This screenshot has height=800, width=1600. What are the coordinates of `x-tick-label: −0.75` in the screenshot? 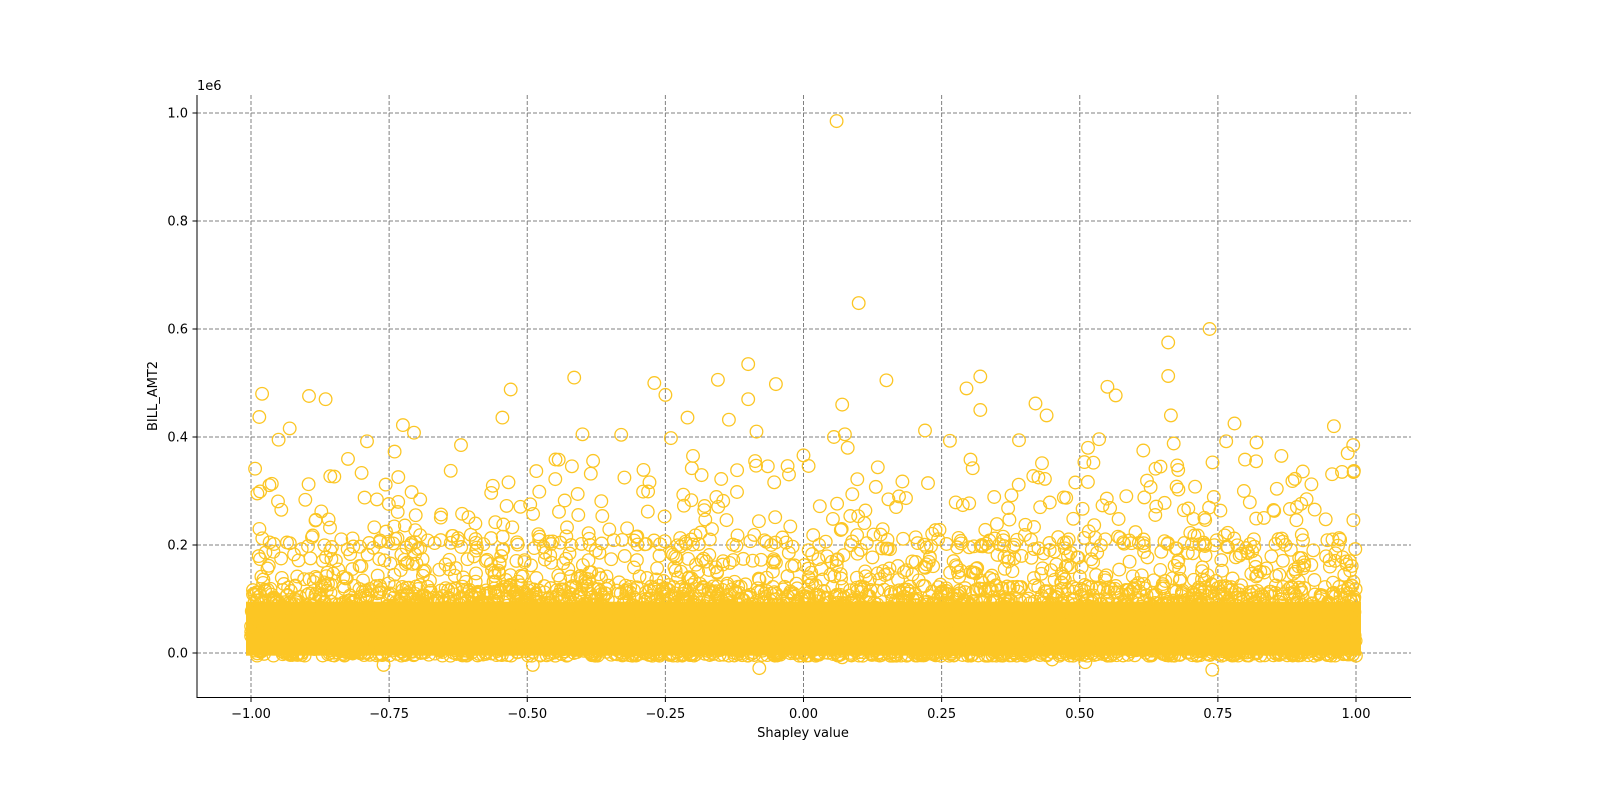 It's located at (389, 714).